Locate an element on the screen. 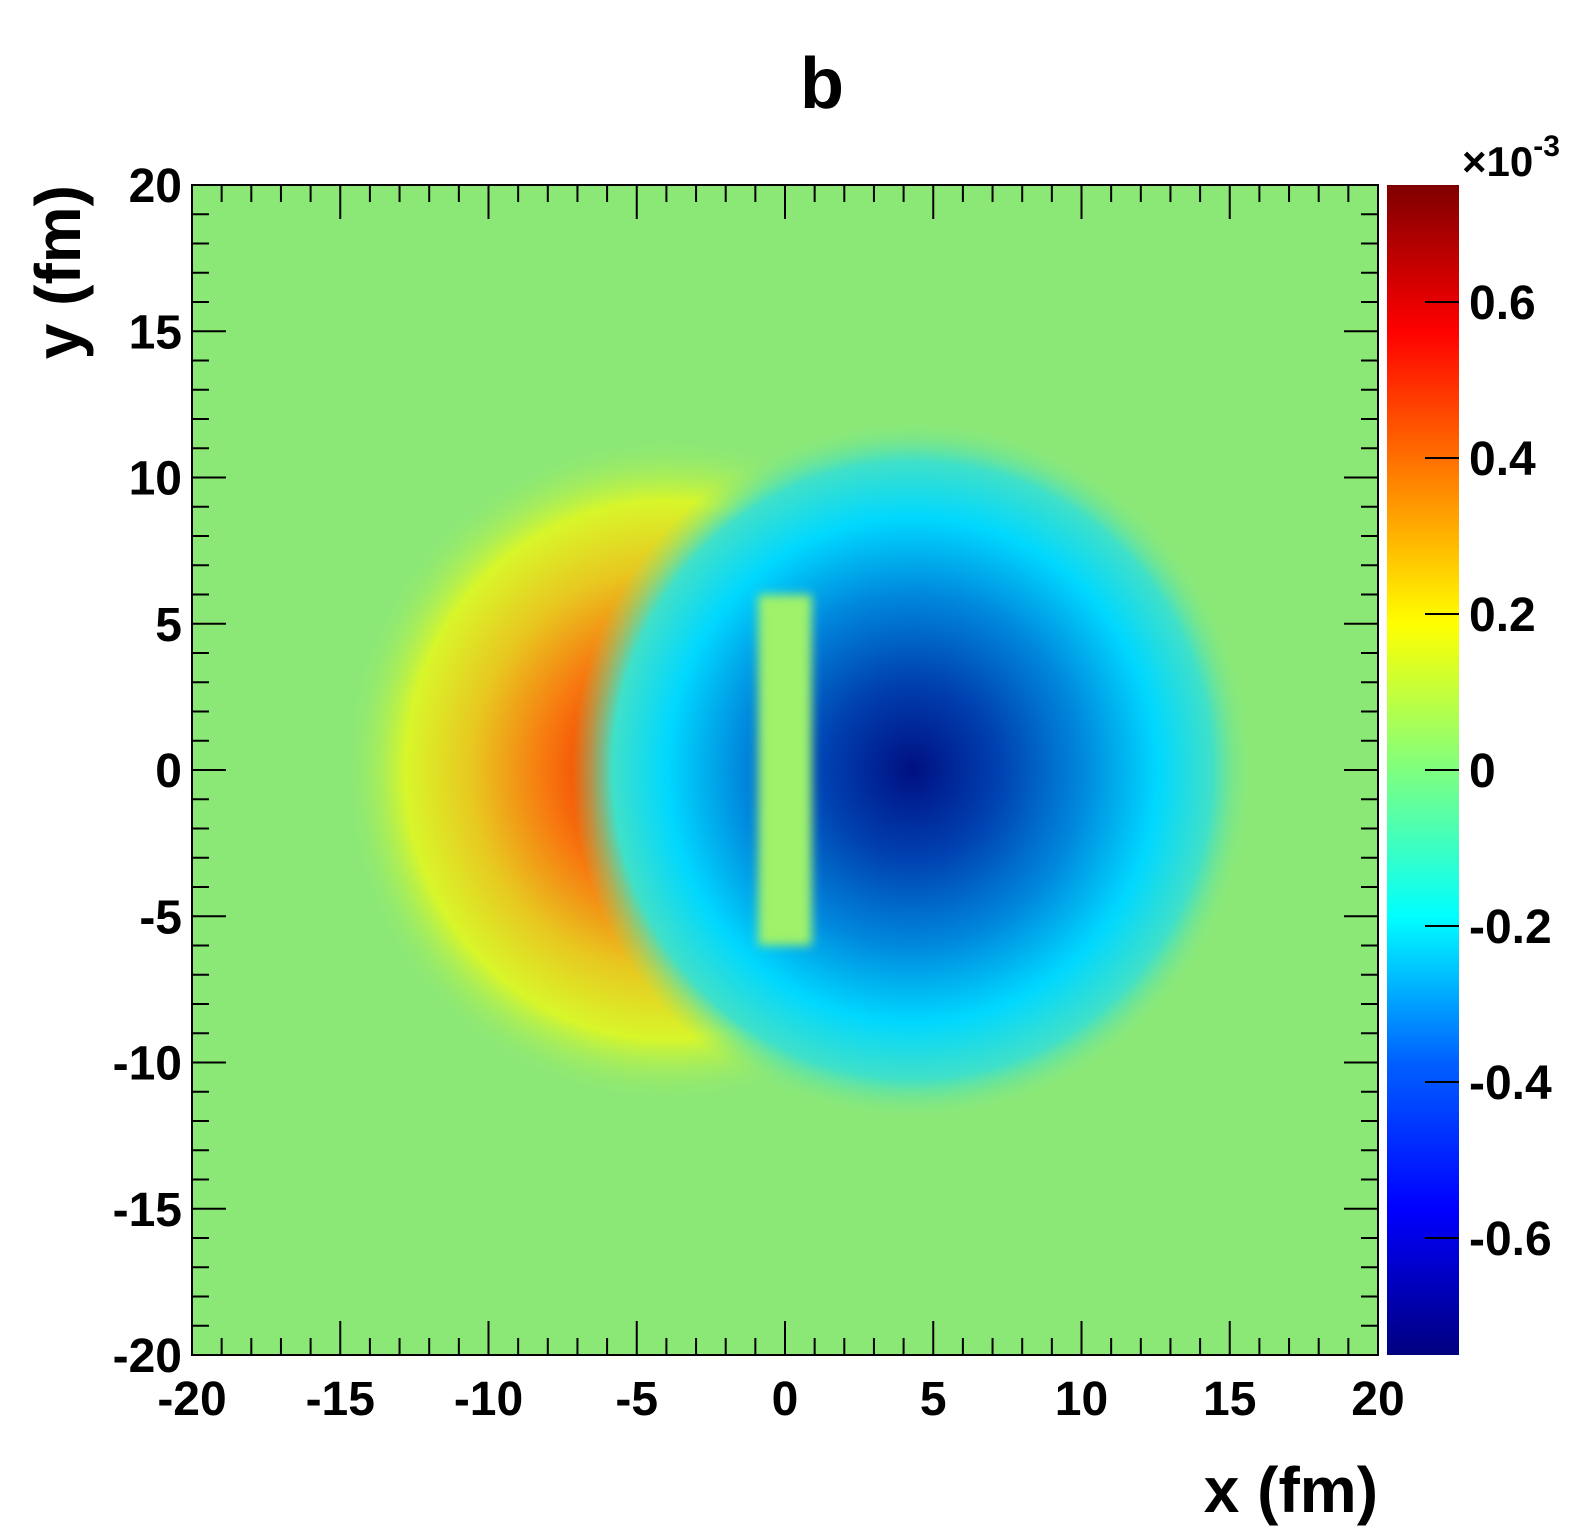  x-tick-label: -20 is located at coordinates (191, 1399).